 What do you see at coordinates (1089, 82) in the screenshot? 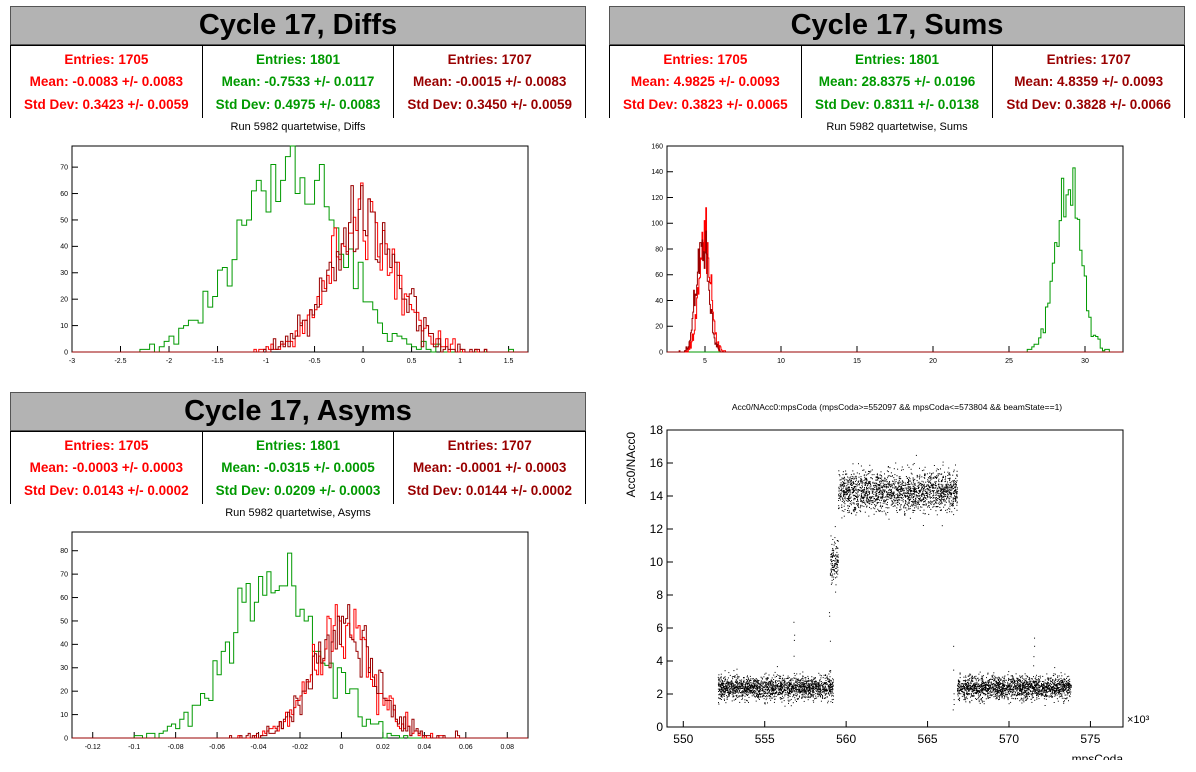
I see `mean-label: Mean: 4.8359 +/- 0.0093` at bounding box center [1089, 82].